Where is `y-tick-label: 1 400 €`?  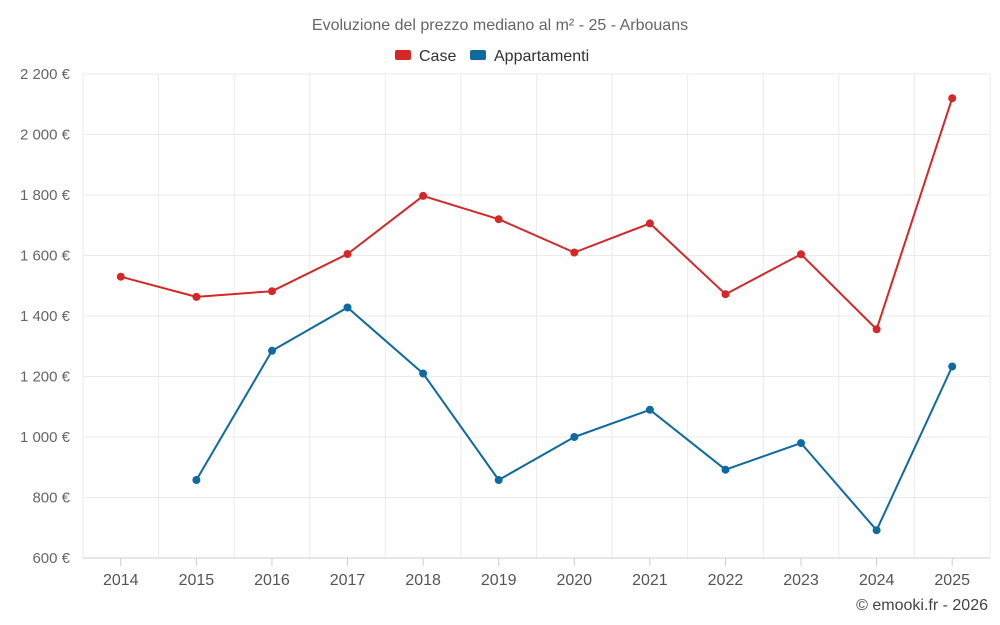
y-tick-label: 1 400 € is located at coordinates (45, 316).